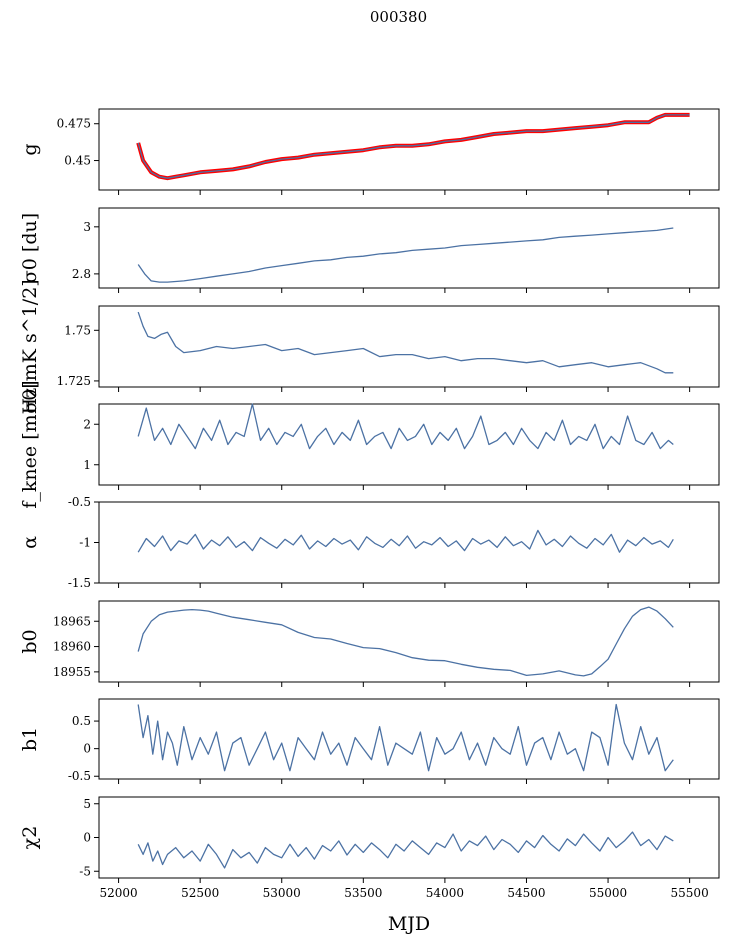  I want to click on alpha-ytick-label: -1.5, so click(79, 583).